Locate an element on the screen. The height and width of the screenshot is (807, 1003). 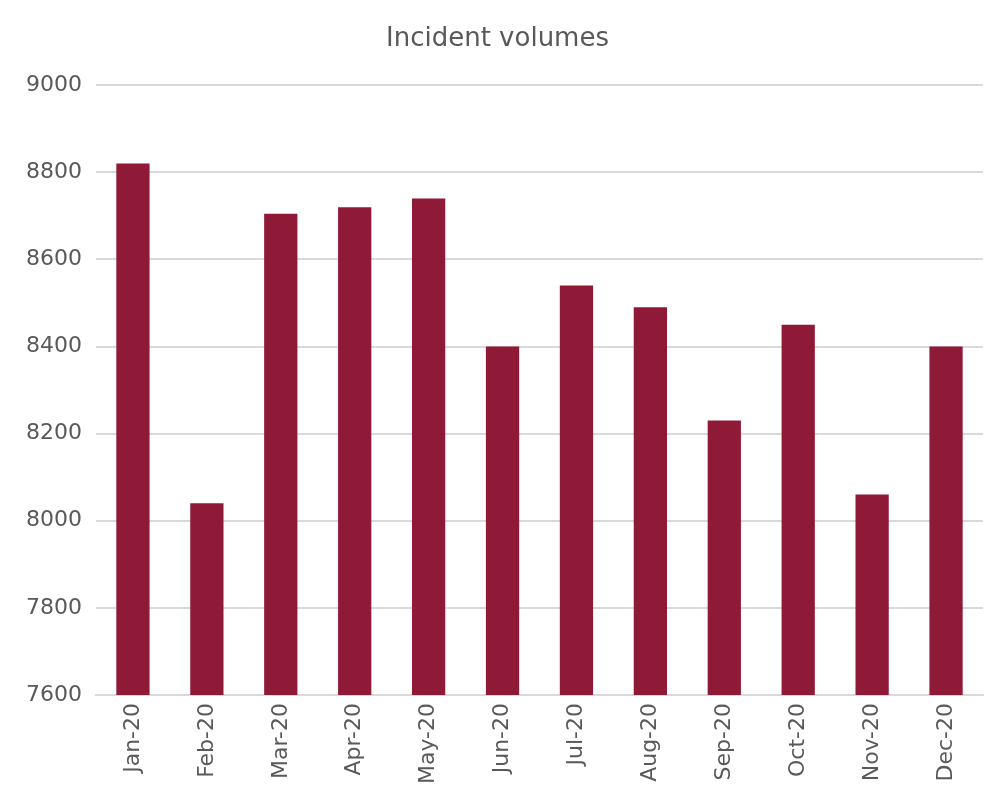
x-tick-label: Sep-20 is located at coordinates (723, 741).